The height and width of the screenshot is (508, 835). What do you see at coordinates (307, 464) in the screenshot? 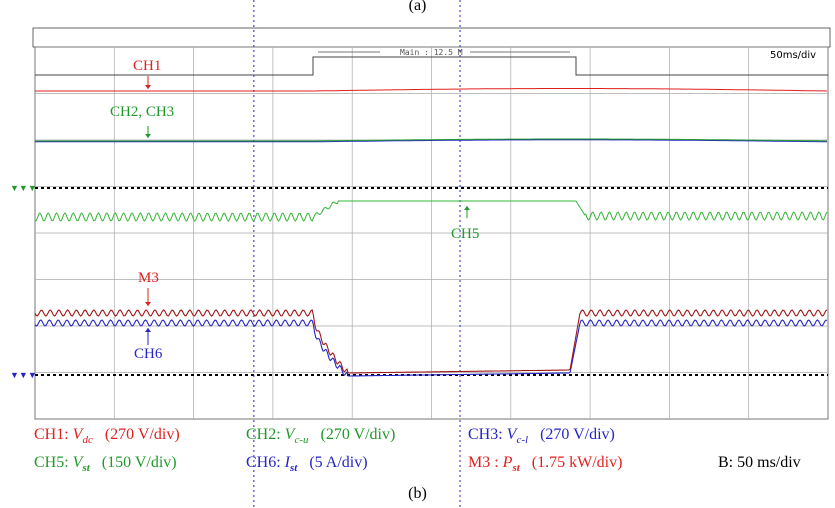
I see `legend-entry-1-1: CH6: Ist (5 A/div)` at bounding box center [307, 464].